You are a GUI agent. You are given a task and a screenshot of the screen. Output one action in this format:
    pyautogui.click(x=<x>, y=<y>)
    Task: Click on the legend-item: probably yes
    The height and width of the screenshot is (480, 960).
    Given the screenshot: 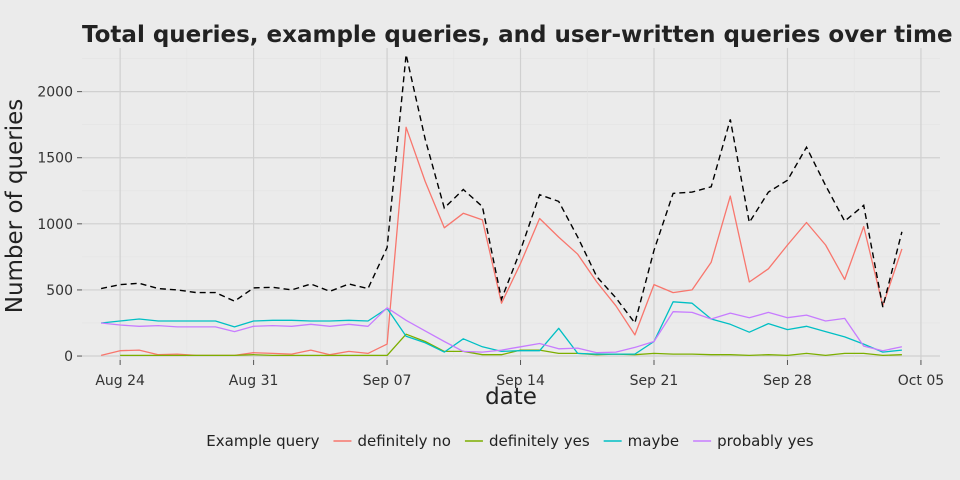 What is the action you would take?
    pyautogui.click(x=753, y=441)
    